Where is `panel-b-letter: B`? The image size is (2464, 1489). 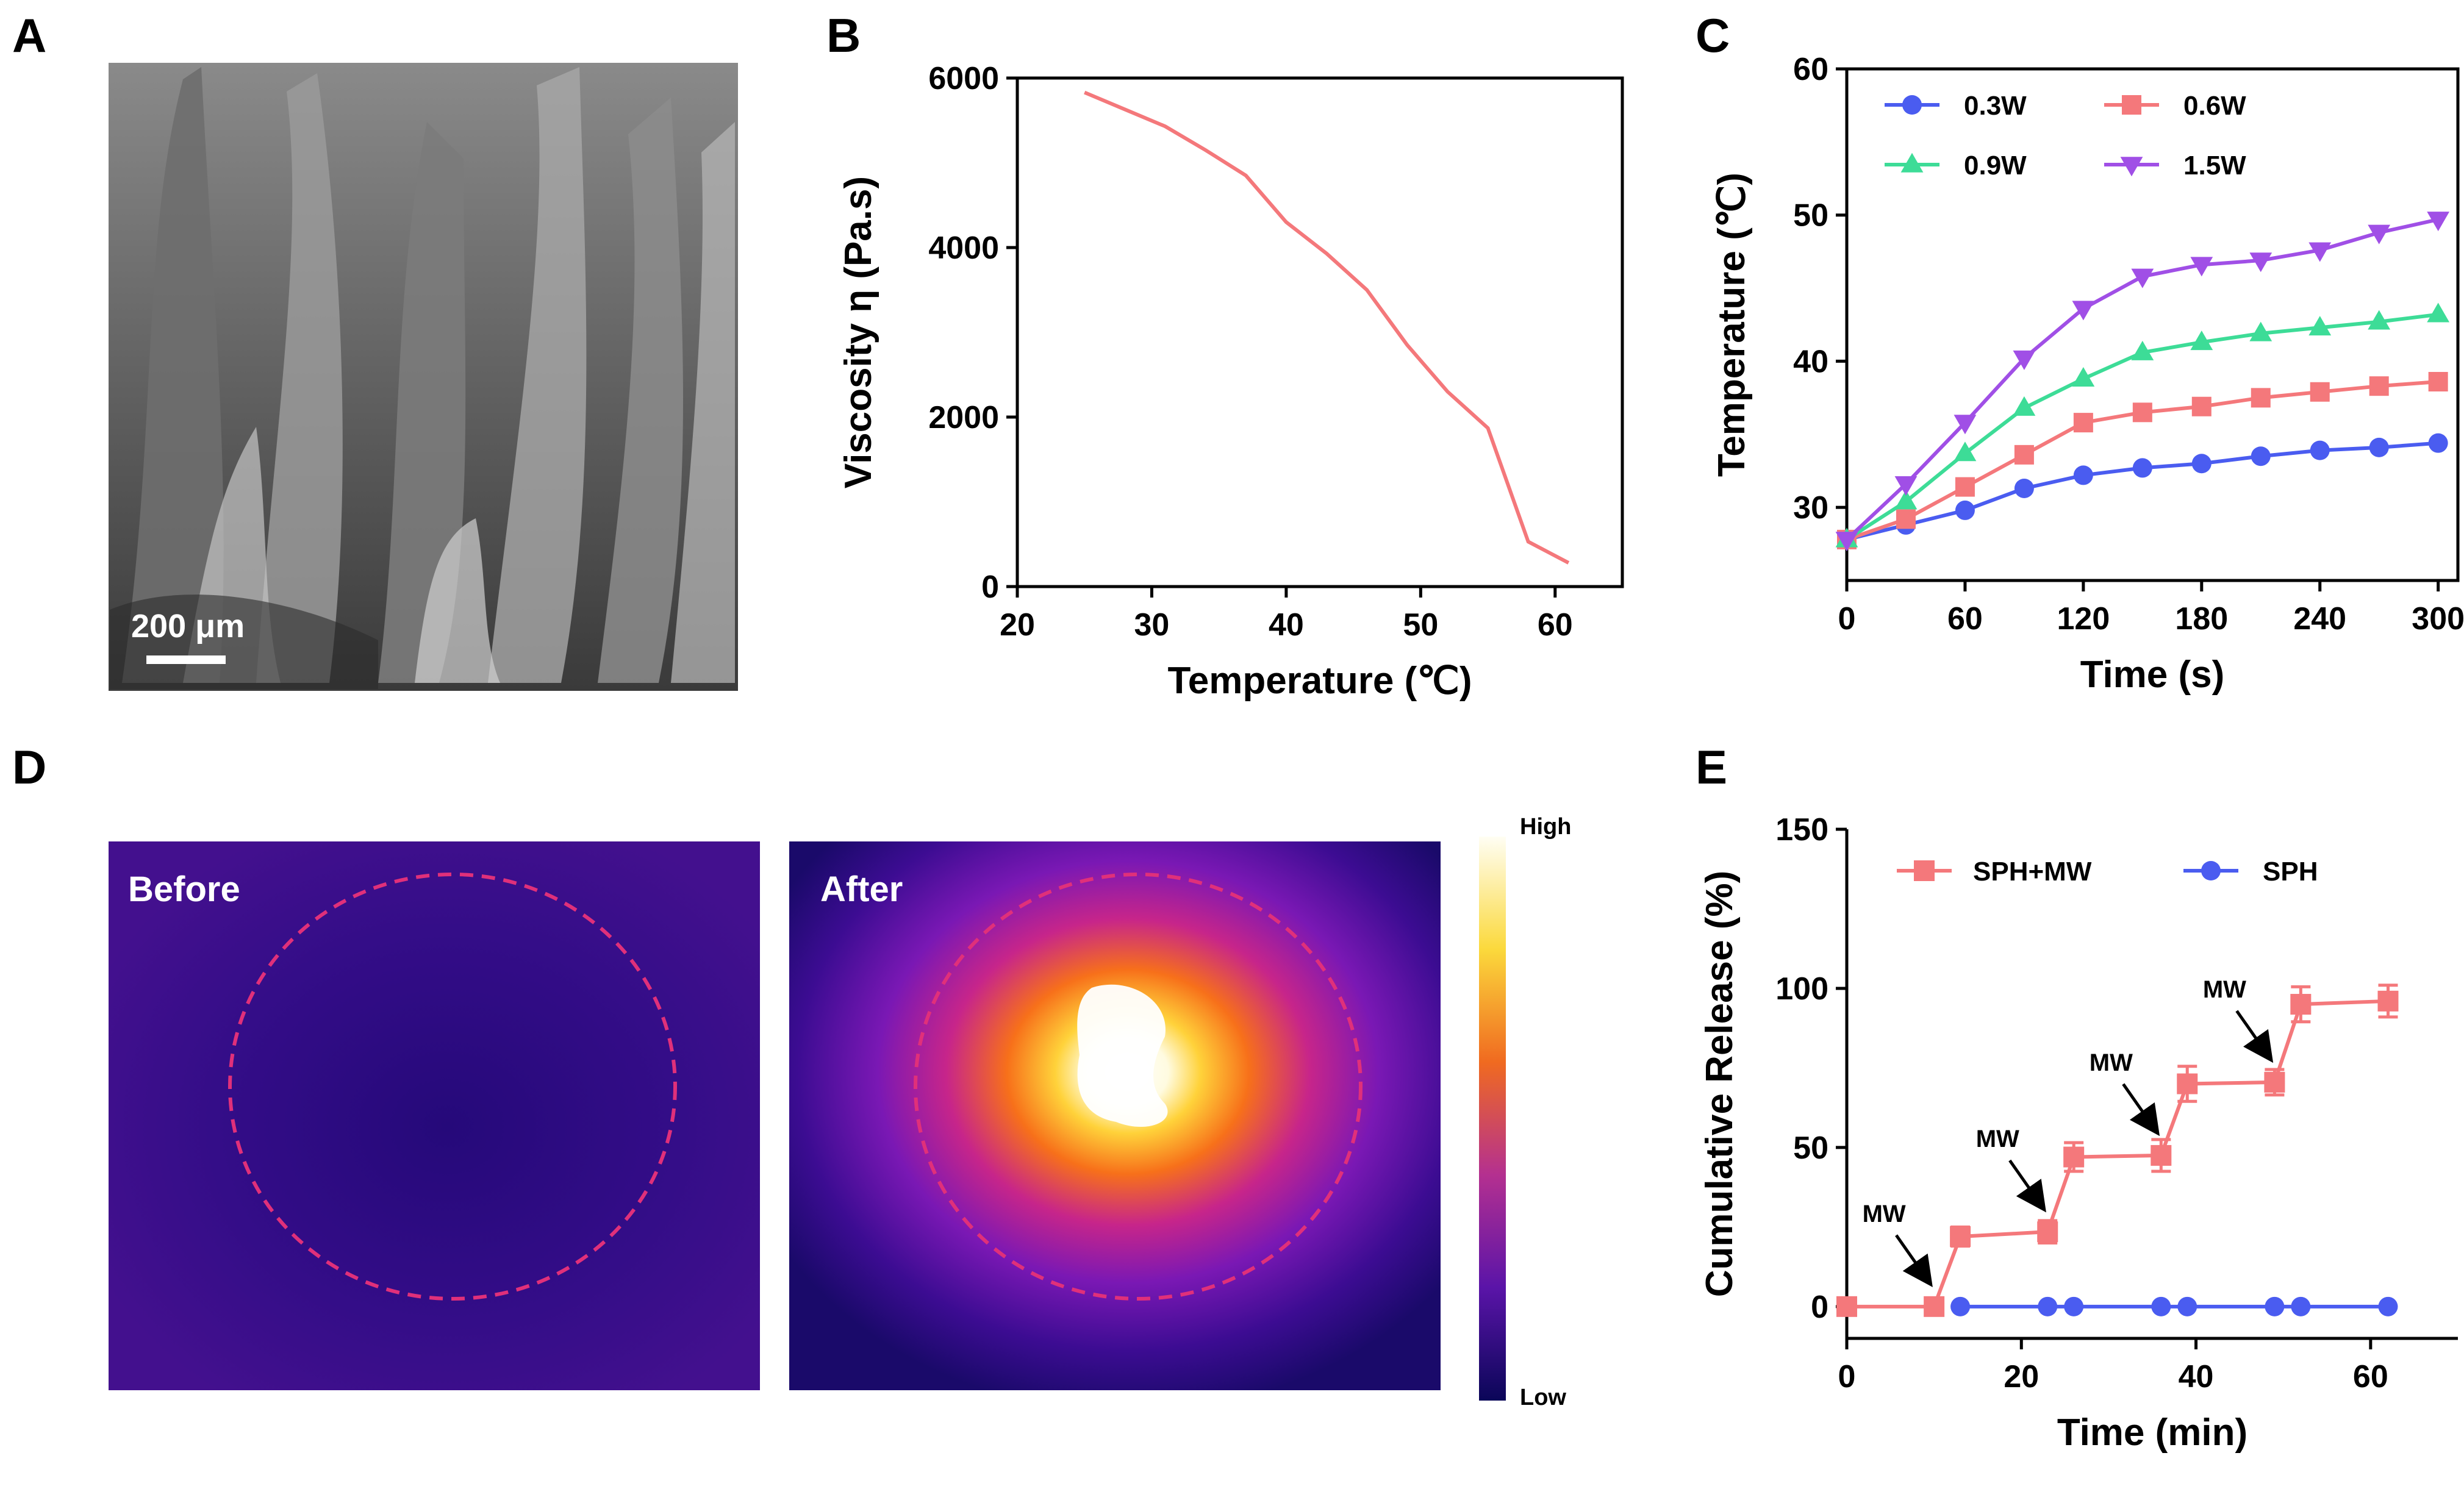 panel-b-letter: B is located at coordinates (843, 35).